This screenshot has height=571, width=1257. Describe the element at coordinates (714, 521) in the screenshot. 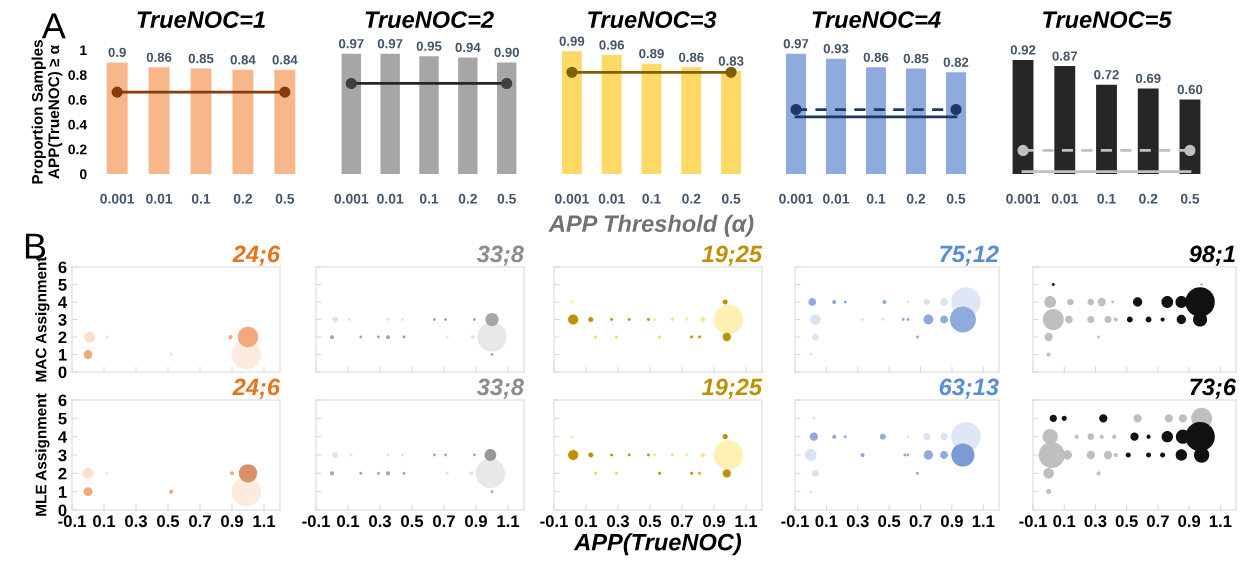

I see `x-tick-label: 0.9` at that location.